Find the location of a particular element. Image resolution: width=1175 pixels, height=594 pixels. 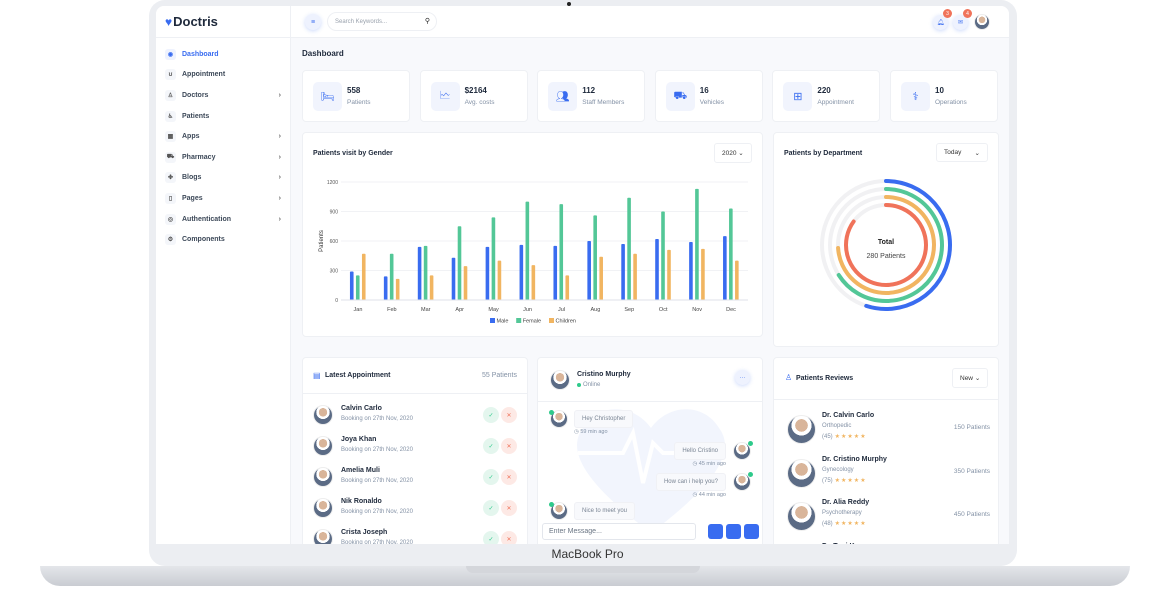

bar-children-jun is located at coordinates (533, 282).